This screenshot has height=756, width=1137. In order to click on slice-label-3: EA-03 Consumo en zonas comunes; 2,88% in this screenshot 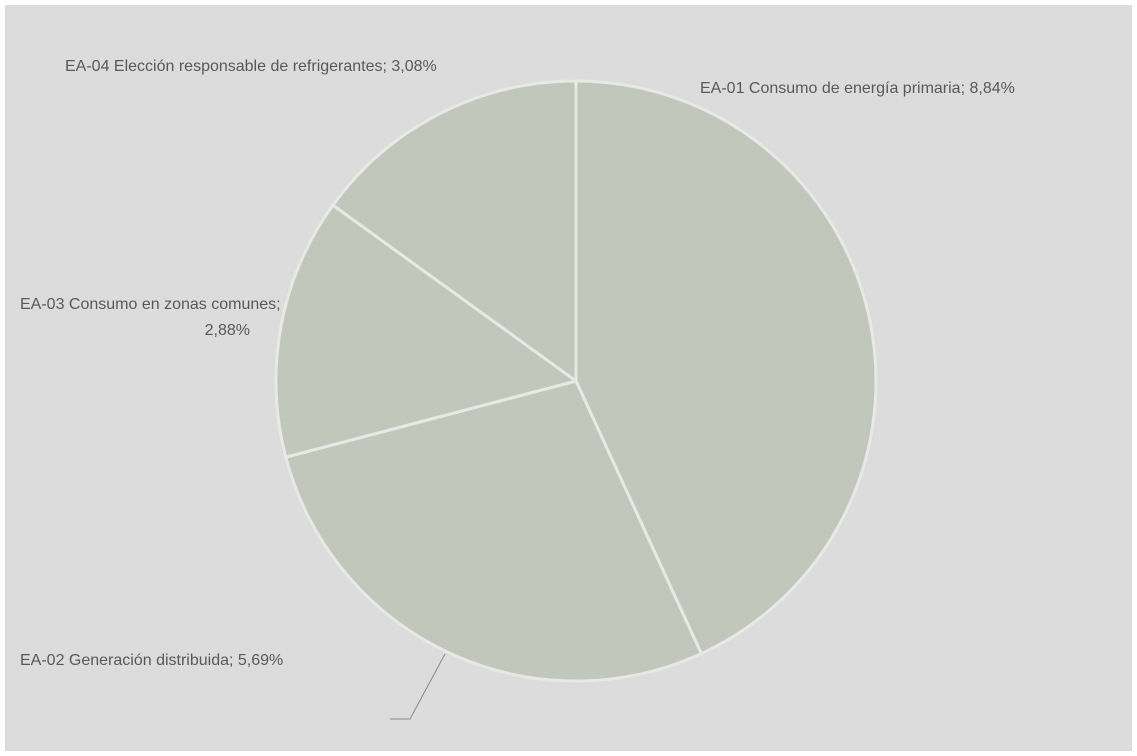, I will do `click(150, 317)`.